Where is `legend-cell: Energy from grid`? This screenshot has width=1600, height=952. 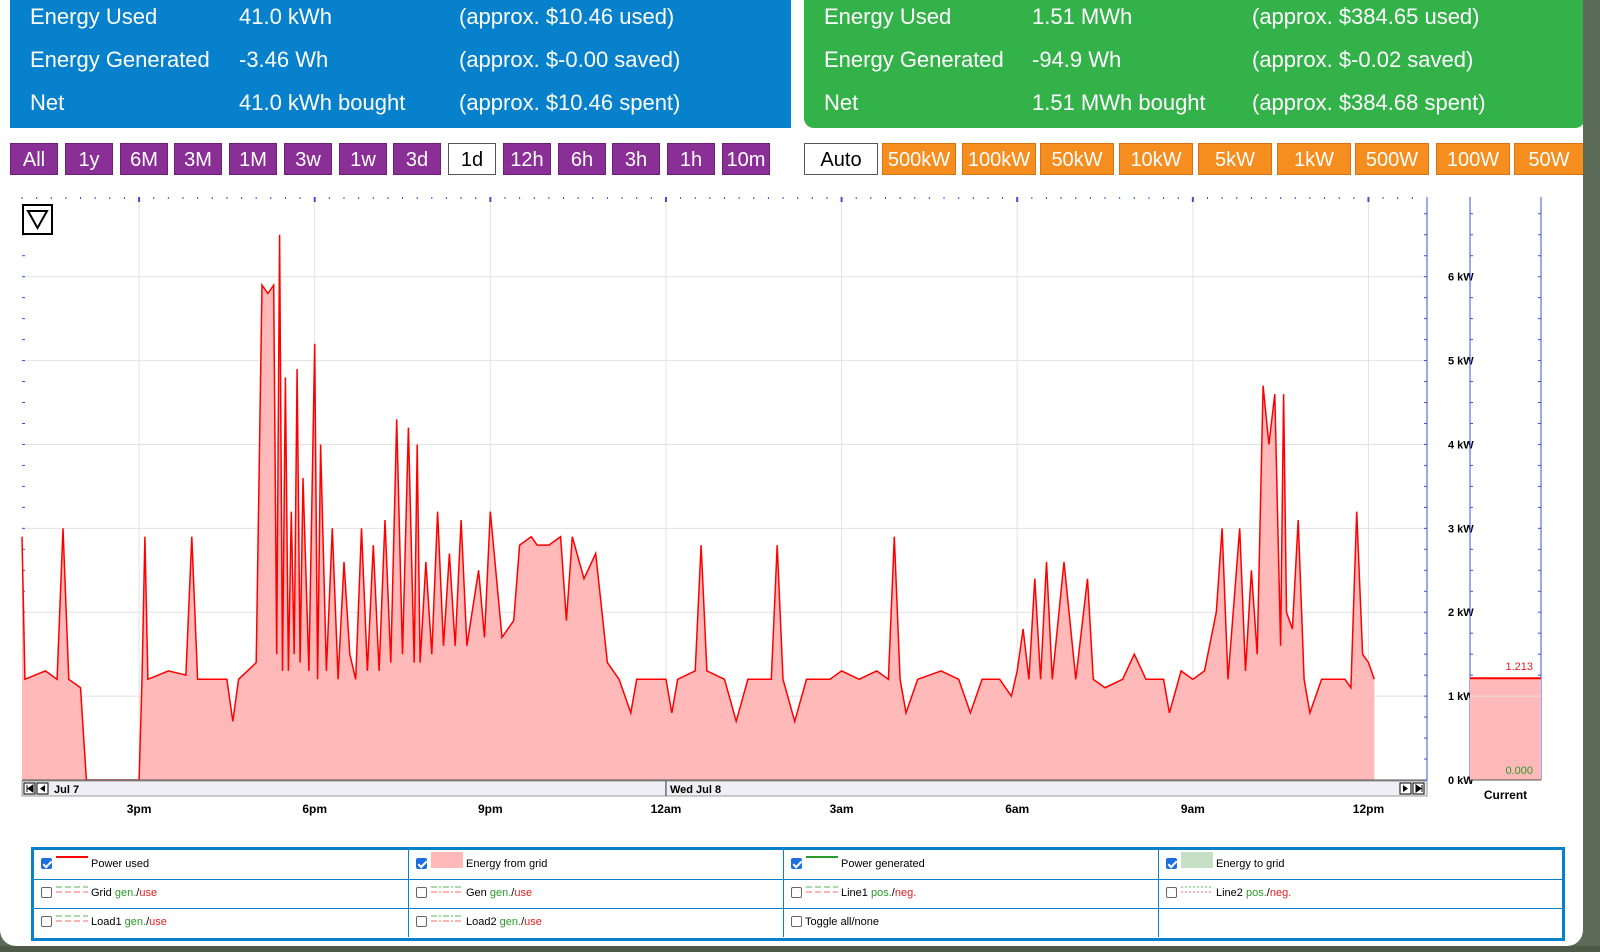 legend-cell: Energy from grid is located at coordinates (596, 864).